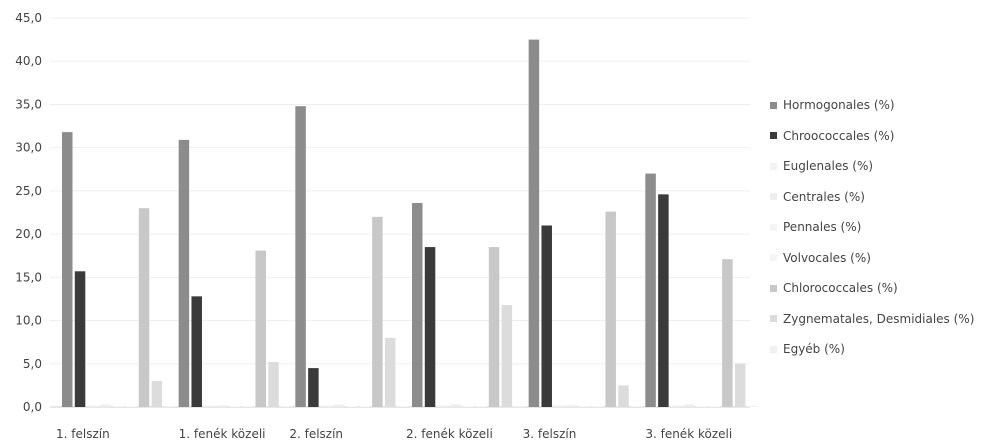  I want to click on legend-label: Euglenales (%), so click(828, 166).